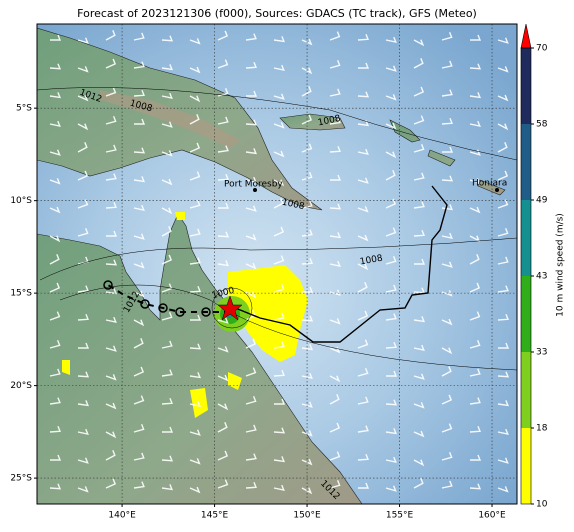 This screenshot has width=574, height=532. Describe the element at coordinates (542, 201) in the screenshot. I see `colorbar-tick-label: 49` at that location.